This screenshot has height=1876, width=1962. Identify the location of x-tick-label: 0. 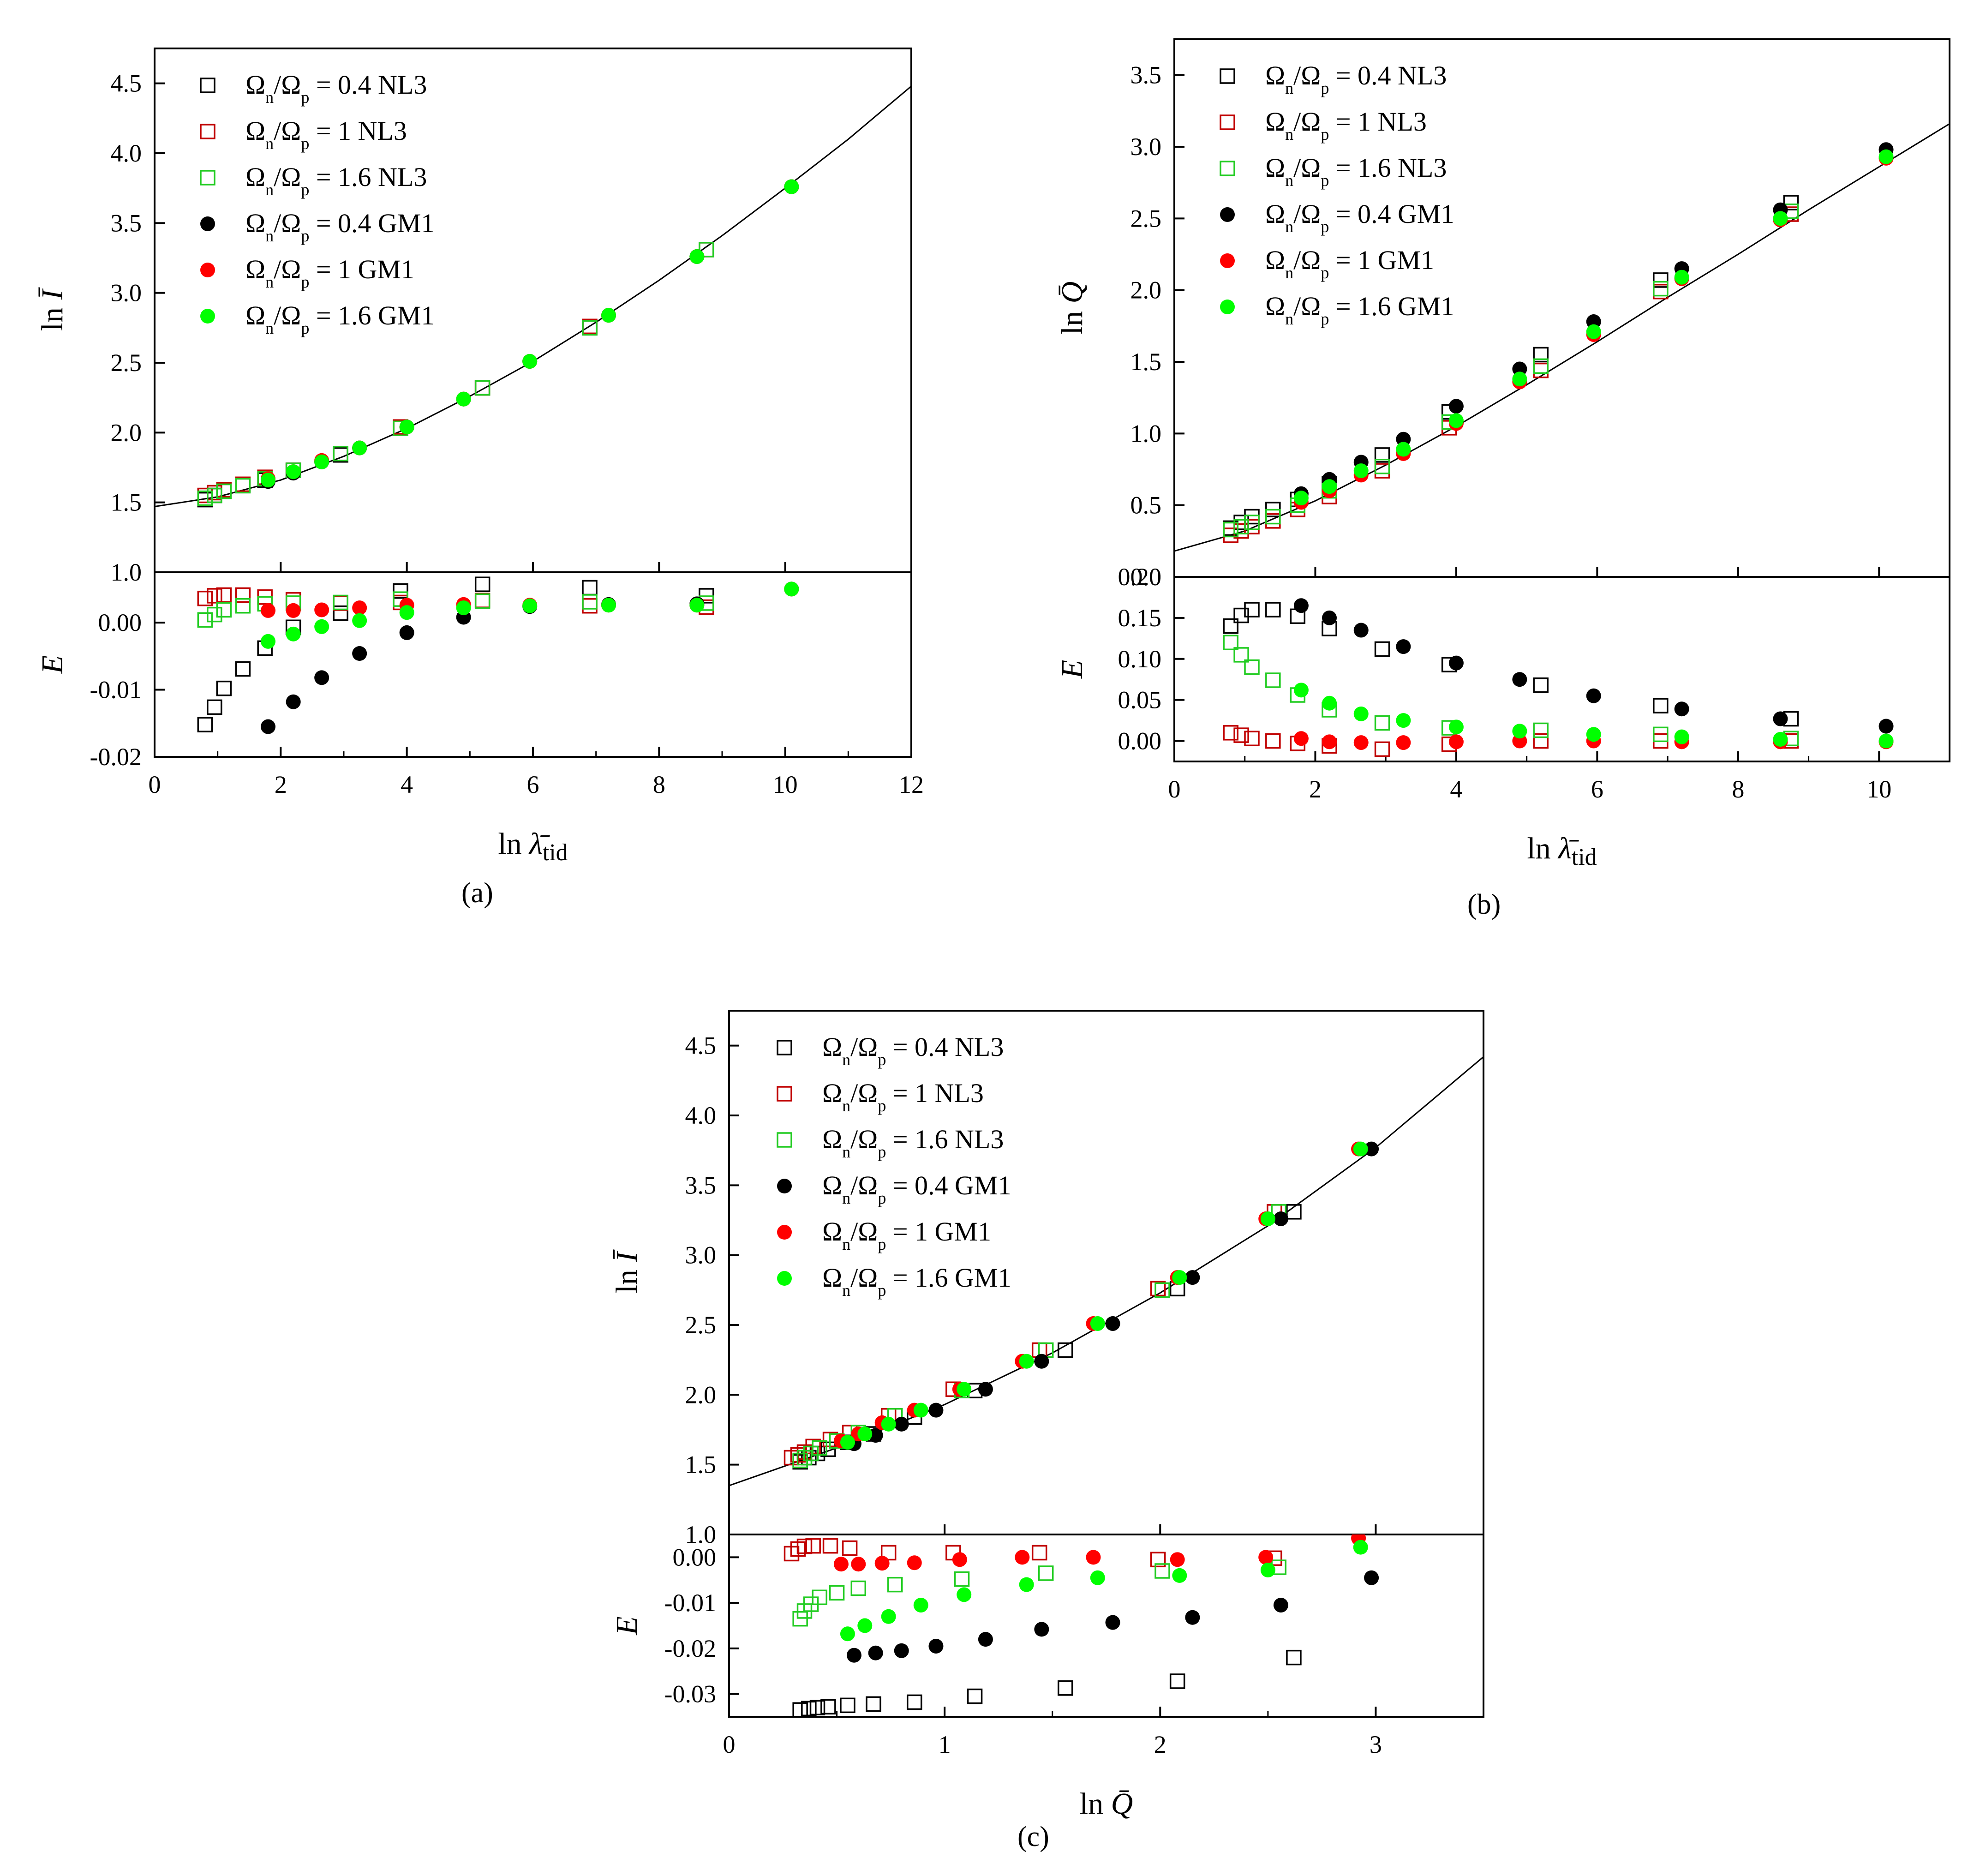
(155, 784).